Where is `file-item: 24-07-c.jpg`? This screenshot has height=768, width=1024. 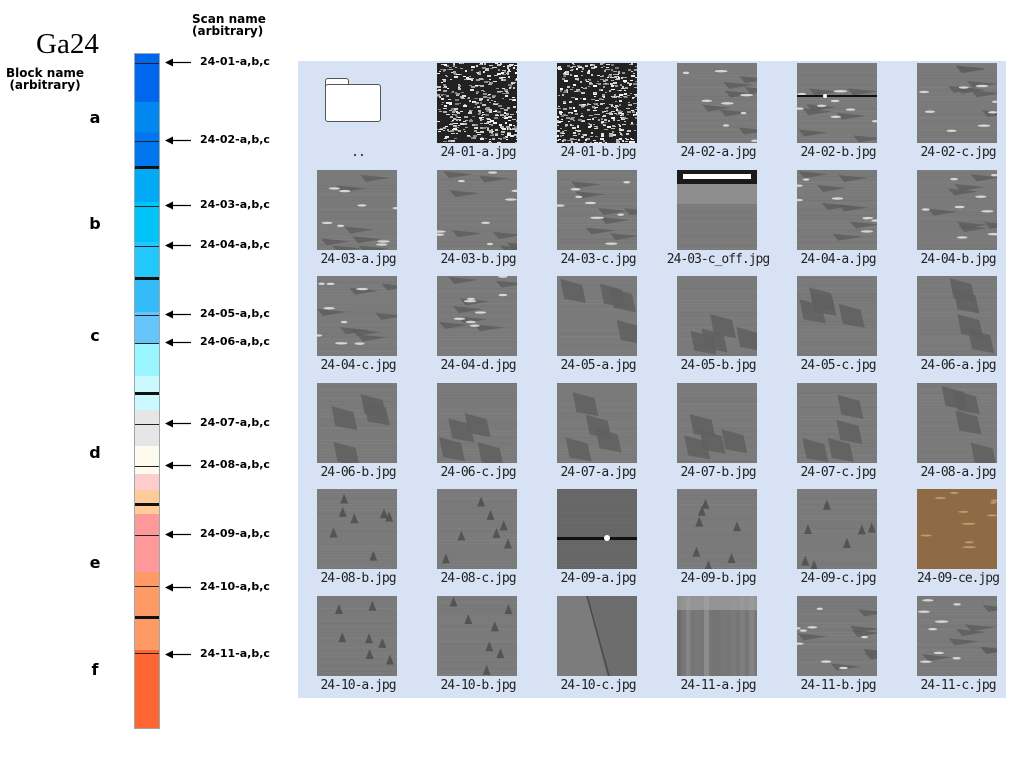
file-item: 24-07-c.jpg is located at coordinates (838, 433).